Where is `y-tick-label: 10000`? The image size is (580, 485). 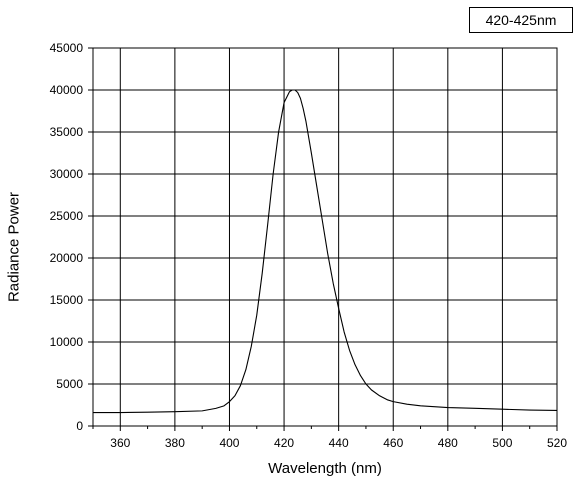 y-tick-label: 10000 is located at coordinates (67, 342).